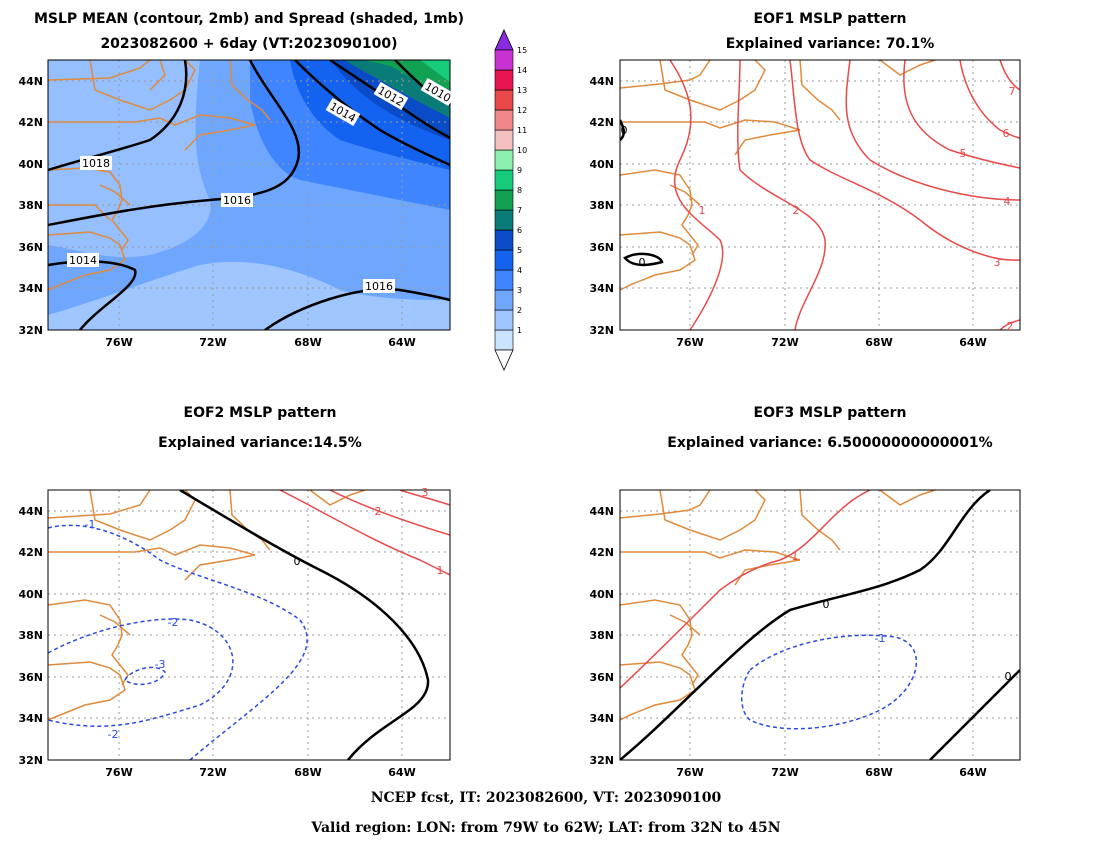 The height and width of the screenshot is (850, 1100). What do you see at coordinates (519, 230) in the screenshot?
I see `colorbar-label: 6` at bounding box center [519, 230].